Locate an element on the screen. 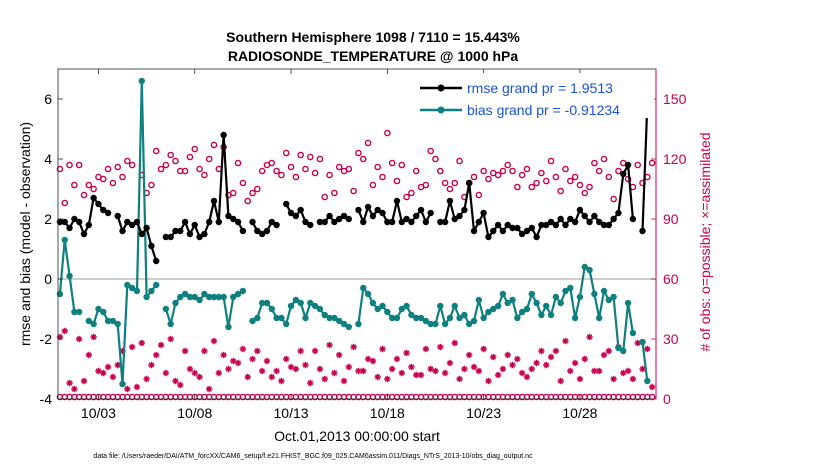  y2-tick-label: 60 is located at coordinates (671, 279).